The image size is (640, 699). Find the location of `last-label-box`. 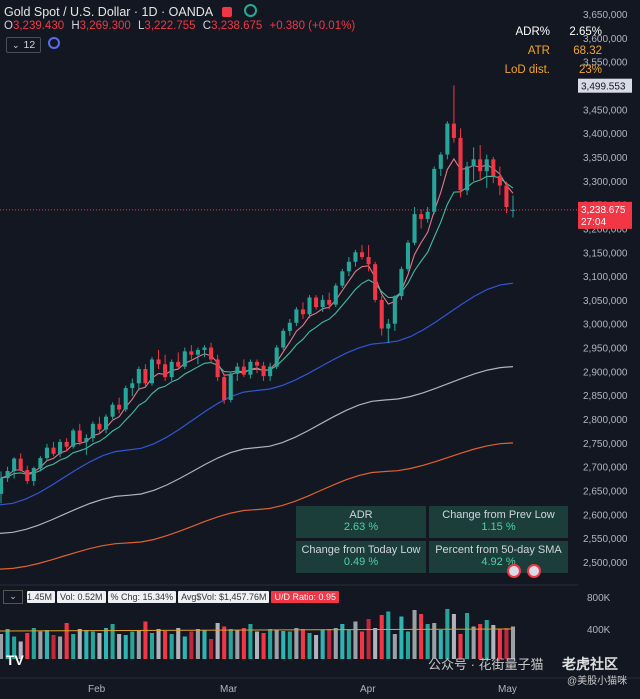

last-label-box is located at coordinates (605, 215).